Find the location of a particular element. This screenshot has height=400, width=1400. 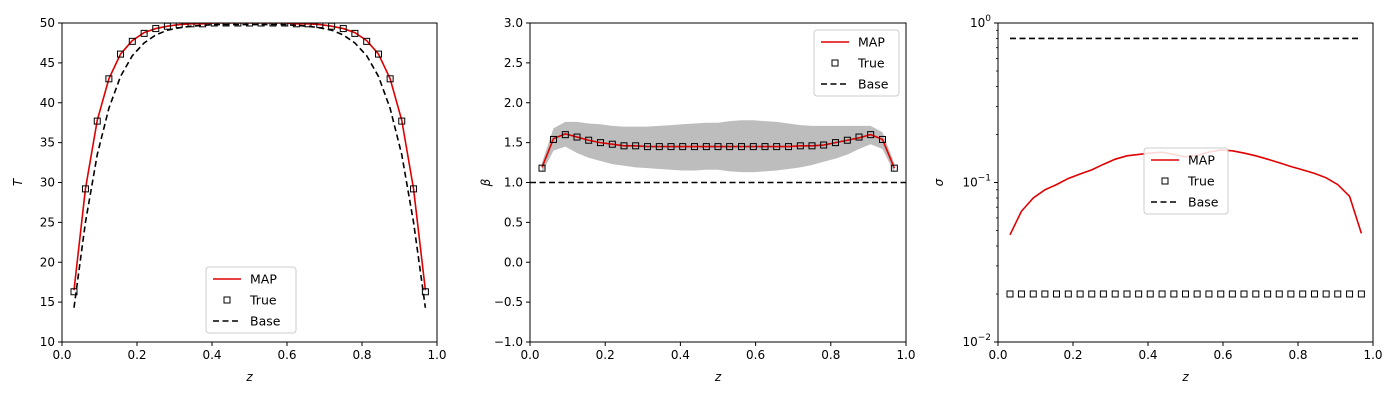

y-tick-label: 10⁻² is located at coordinates (976, 341).